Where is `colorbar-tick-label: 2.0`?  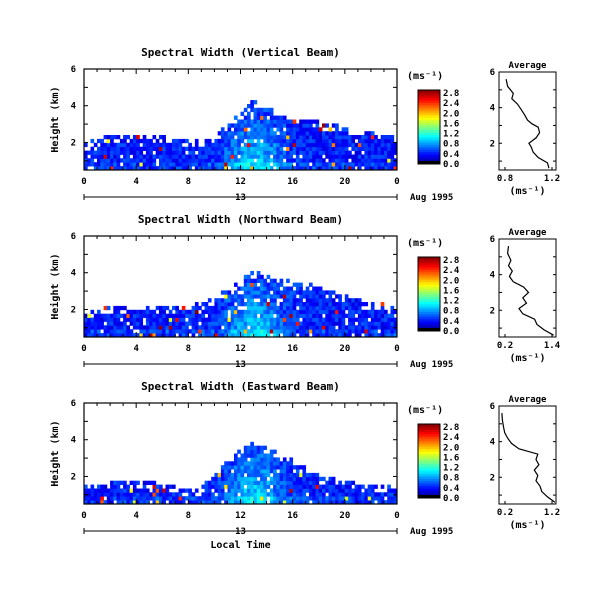
colorbar-tick-label: 2.0 is located at coordinates (451, 281).